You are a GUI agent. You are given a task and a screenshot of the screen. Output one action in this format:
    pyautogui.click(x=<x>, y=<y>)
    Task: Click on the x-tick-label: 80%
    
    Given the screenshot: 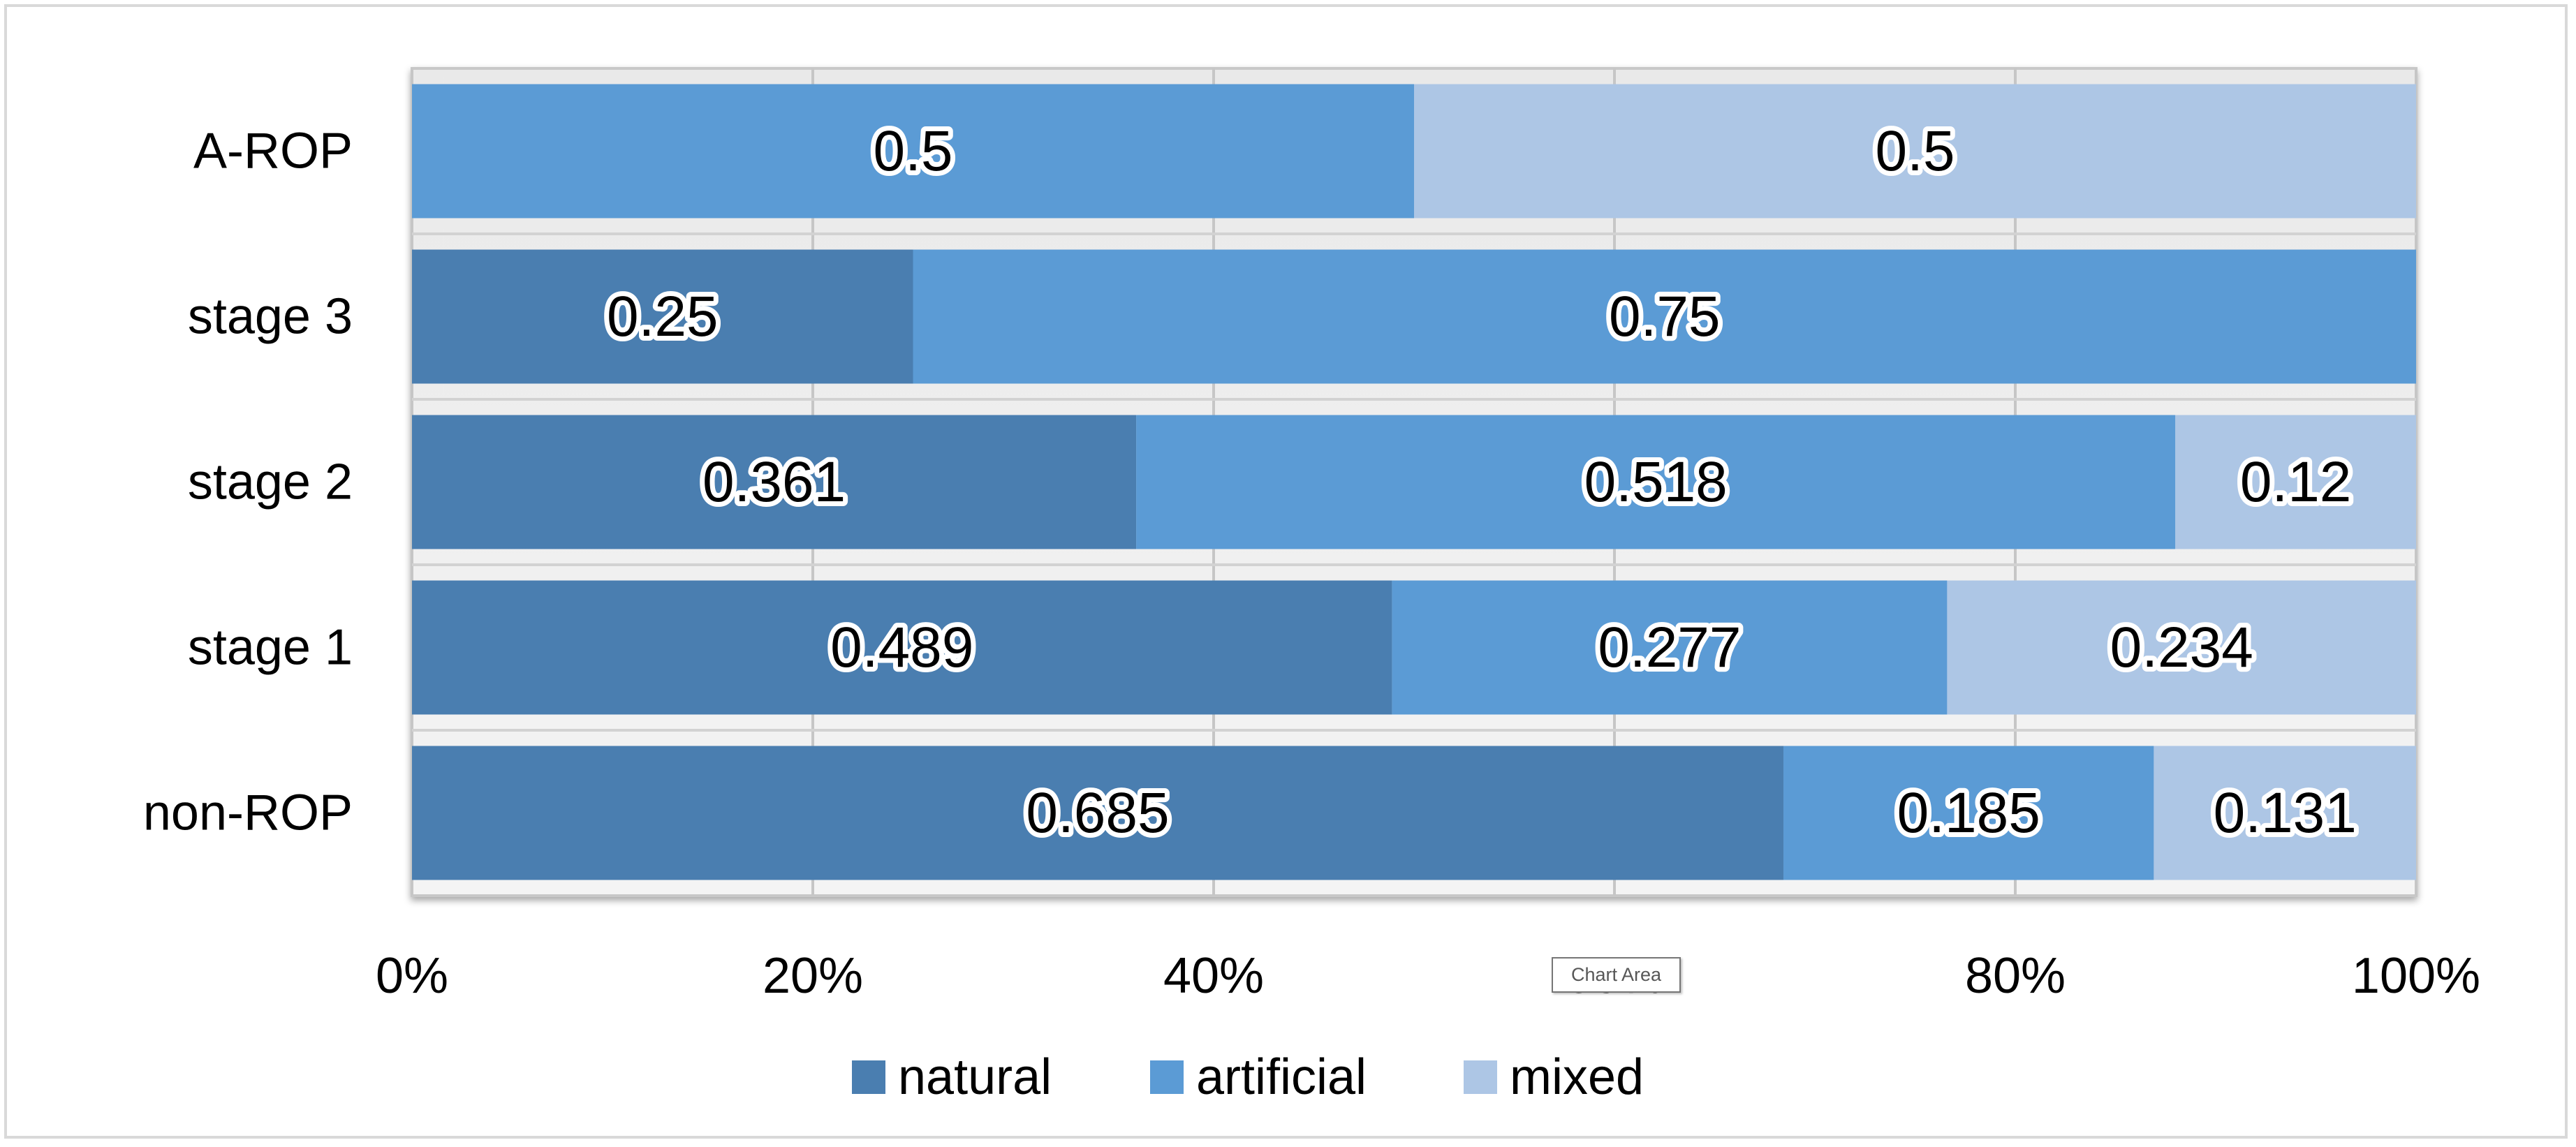 What is the action you would take?
    pyautogui.click(x=2015, y=976)
    